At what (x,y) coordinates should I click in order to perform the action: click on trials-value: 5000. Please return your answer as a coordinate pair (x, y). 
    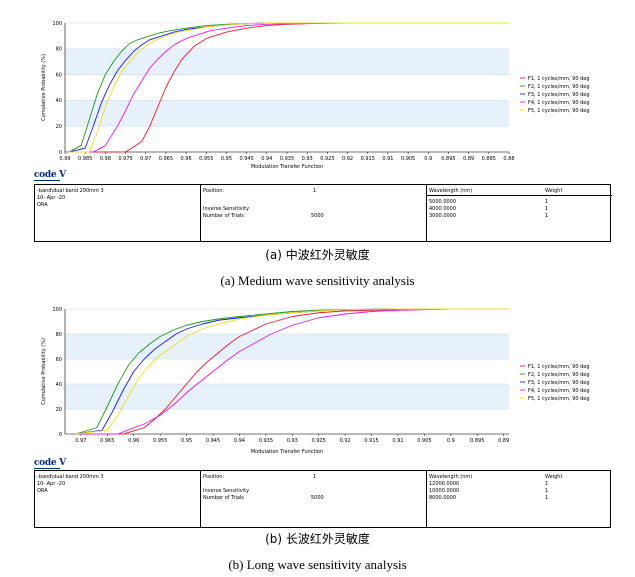
    Looking at the image, I should click on (317, 216).